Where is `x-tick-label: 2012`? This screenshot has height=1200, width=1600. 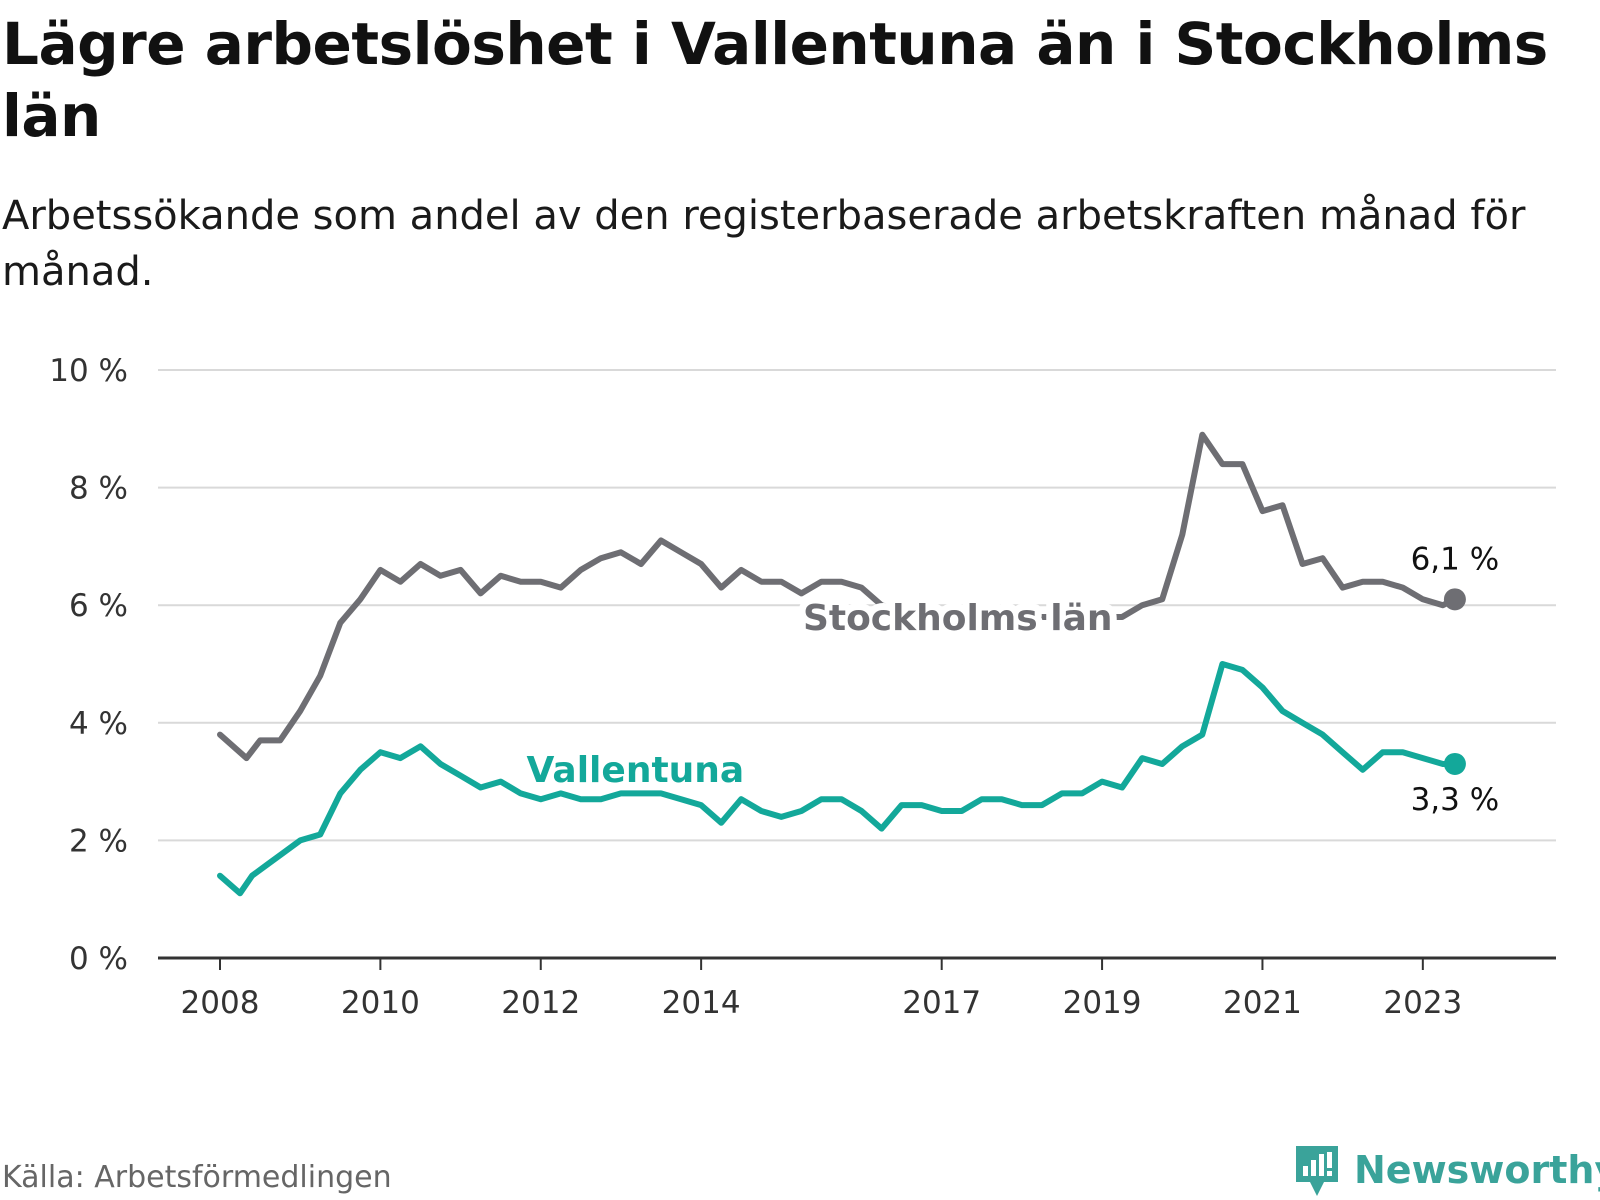
x-tick-label: 2012 is located at coordinates (540, 1003).